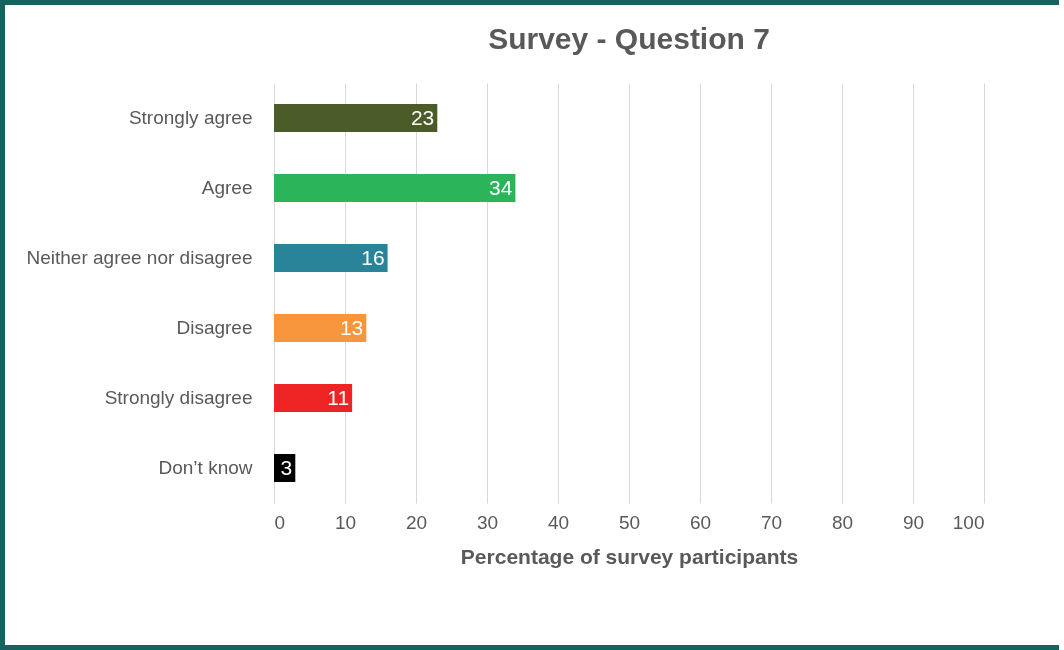 The height and width of the screenshot is (650, 1064). What do you see at coordinates (280, 522) in the screenshot?
I see `x-tick-label: 0` at bounding box center [280, 522].